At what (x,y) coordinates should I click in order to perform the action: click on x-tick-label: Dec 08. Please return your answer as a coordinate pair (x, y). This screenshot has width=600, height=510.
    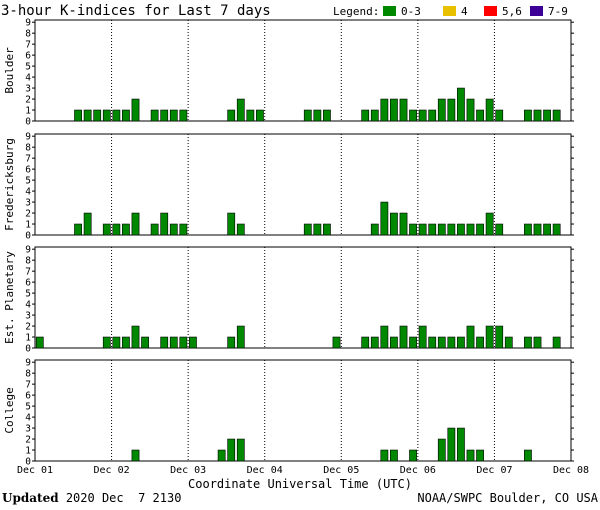
    Looking at the image, I should click on (571, 470).